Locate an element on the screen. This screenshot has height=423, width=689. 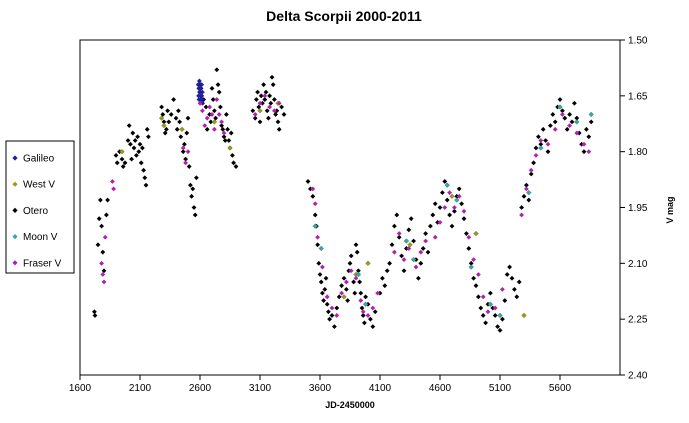
data-point-galileo is located at coordinates (203, 103).